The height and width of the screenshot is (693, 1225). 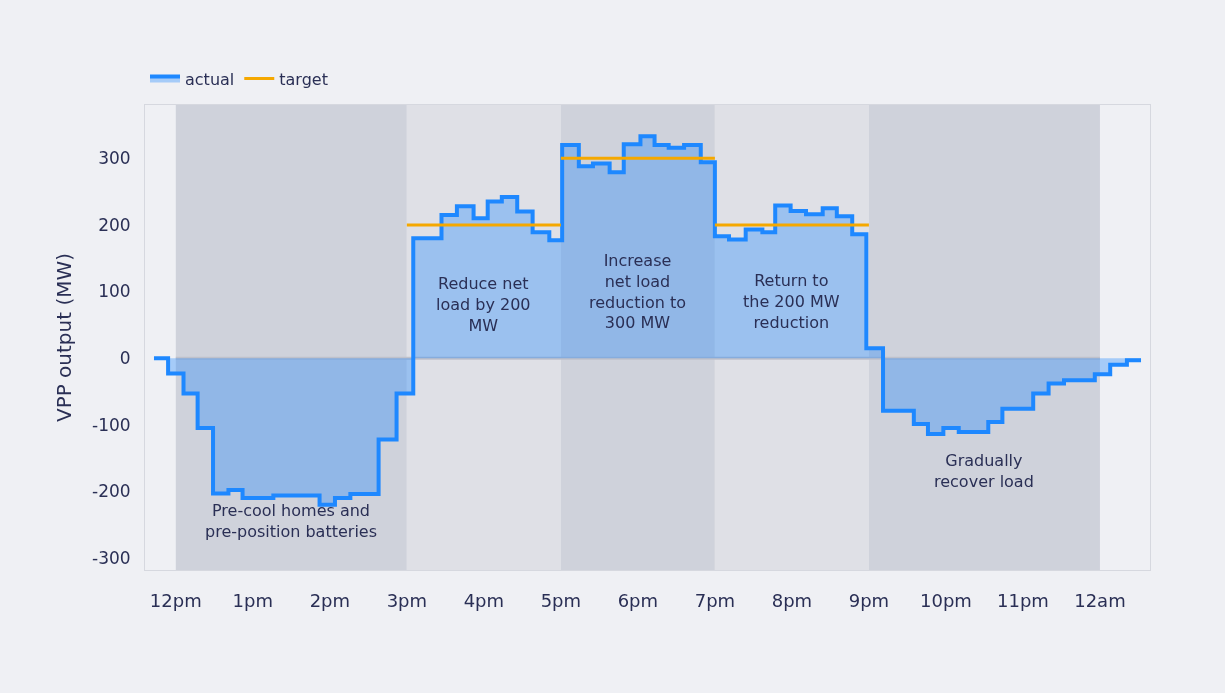 I want to click on band-label: Reduce net load by 200 MW, so click(x=483, y=304).